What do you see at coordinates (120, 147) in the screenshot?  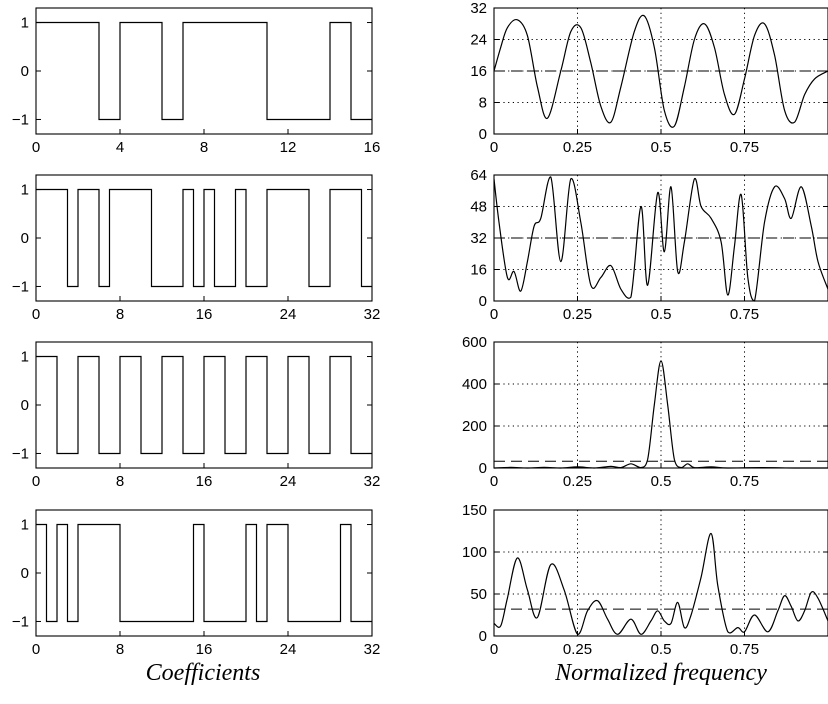 I see `x-tick-label: 4` at bounding box center [120, 147].